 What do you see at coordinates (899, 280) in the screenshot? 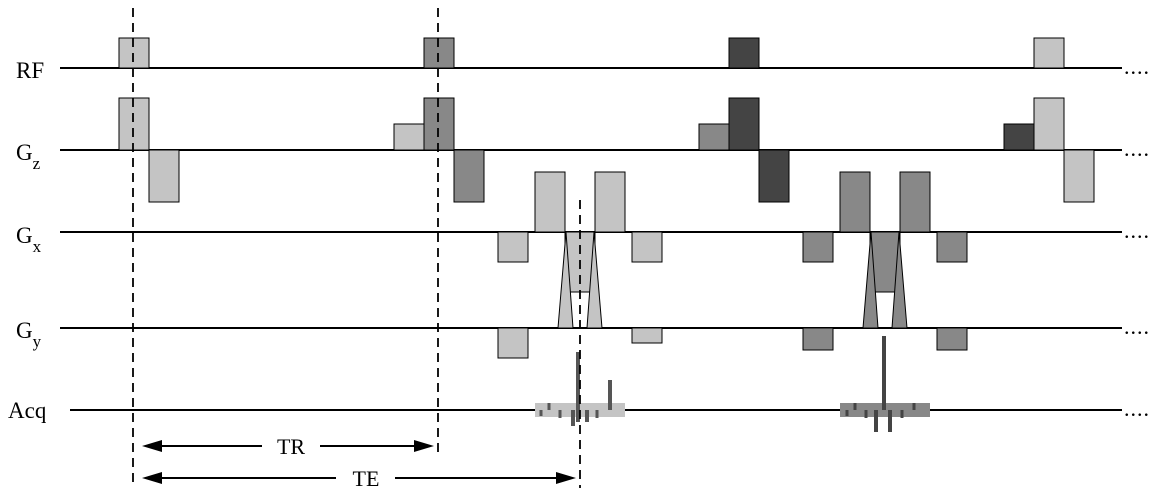
I see `gy-phase-triangle-2b` at bounding box center [899, 280].